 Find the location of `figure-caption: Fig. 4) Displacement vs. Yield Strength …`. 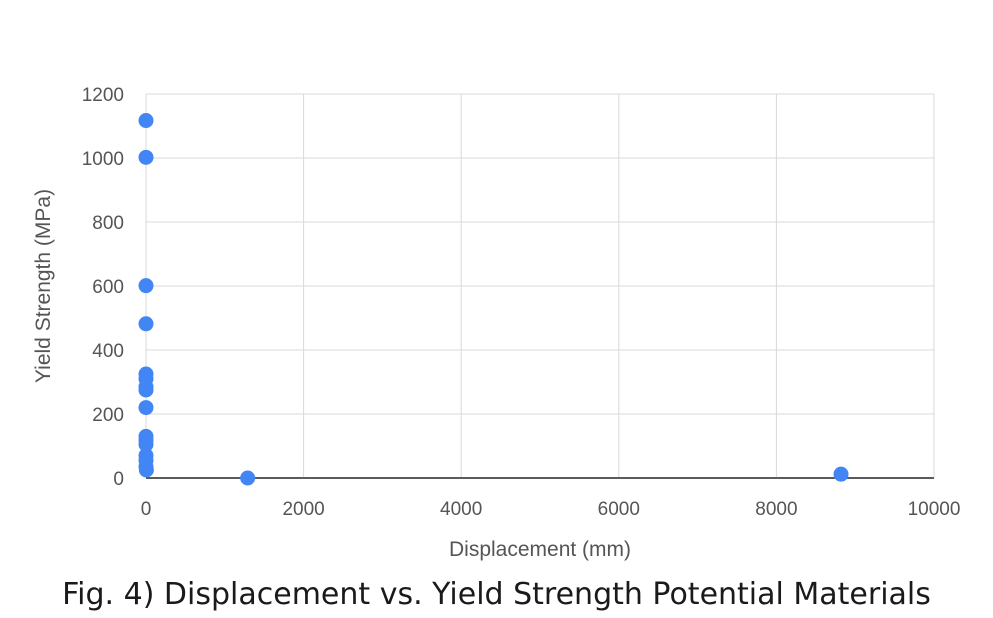

figure-caption: Fig. 4) Displacement vs. Yield Strength … is located at coordinates (496, 594).